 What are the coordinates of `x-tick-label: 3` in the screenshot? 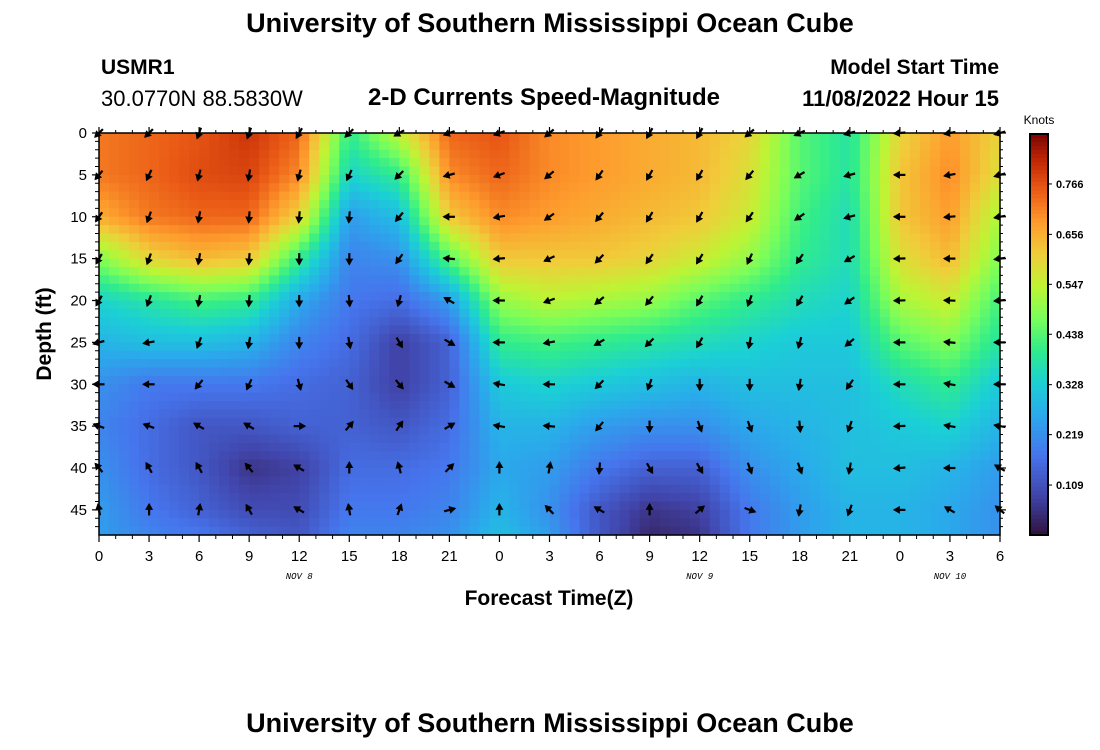 It's located at (149, 556).